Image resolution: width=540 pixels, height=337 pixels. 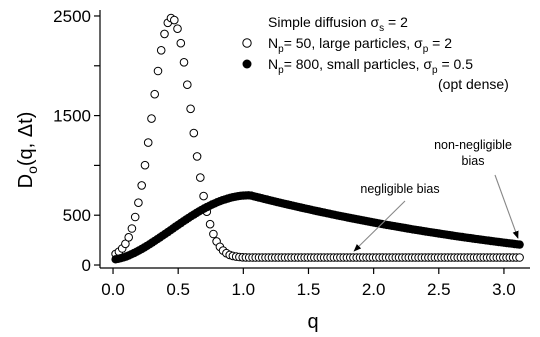 What do you see at coordinates (379, 226) in the screenshot?
I see `annotation-negligible-arrow` at bounding box center [379, 226].